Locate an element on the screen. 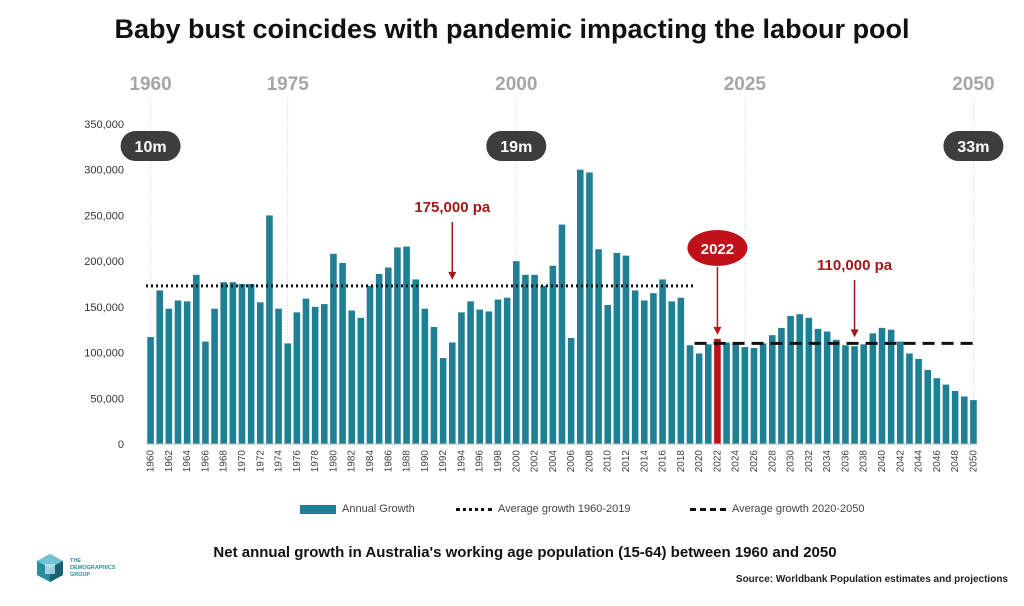  demographics-group-logo: THE DEMOGRAPHICS GROUP is located at coordinates (94, 570).